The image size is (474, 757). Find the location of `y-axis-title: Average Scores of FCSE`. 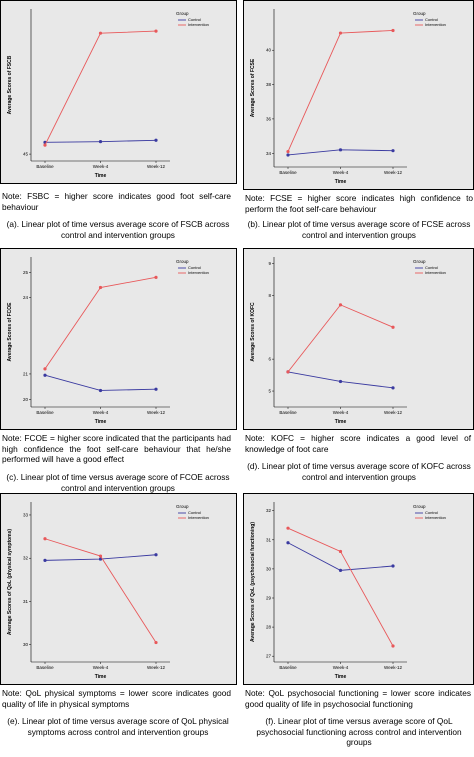

y-axis-title: Average Scores of FCSE is located at coordinates (253, 87).